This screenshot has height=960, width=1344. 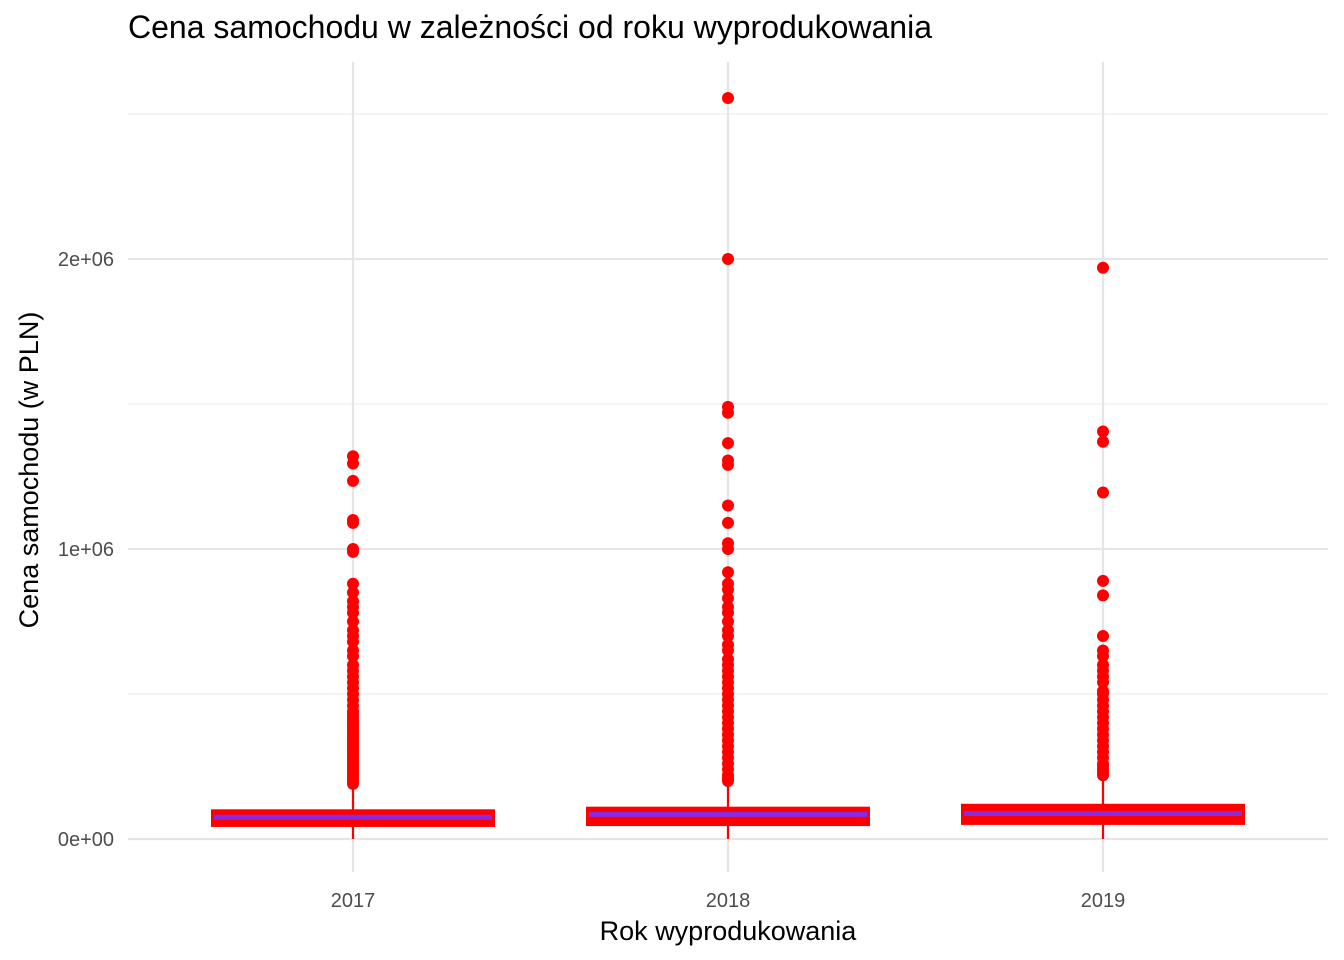 What do you see at coordinates (86, 260) in the screenshot?
I see `y-tick-label: 2e+06` at bounding box center [86, 260].